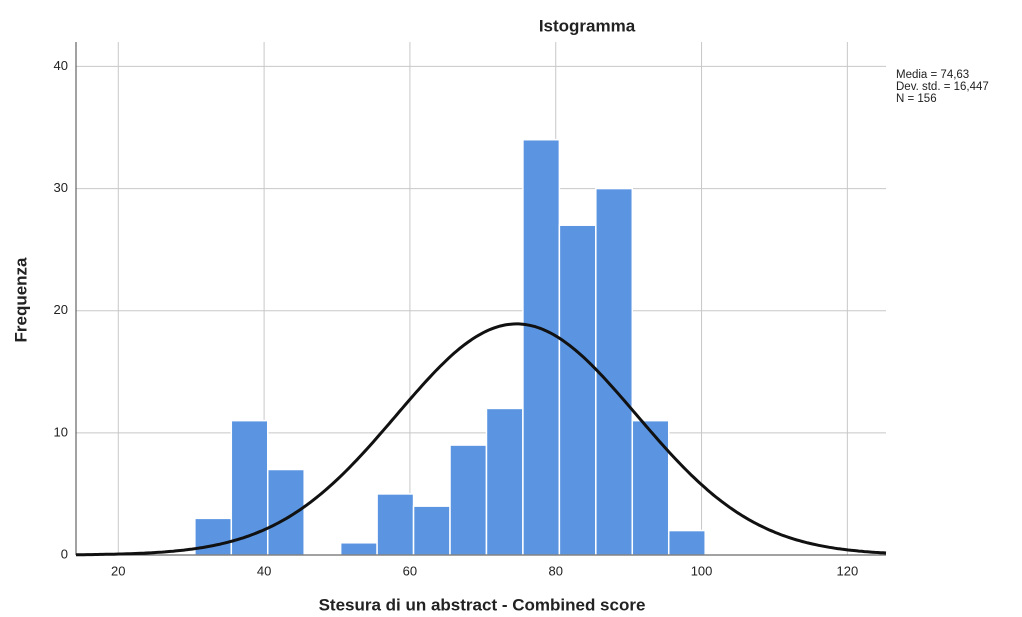  Describe the element at coordinates (61, 187) in the screenshot. I see `y-tick-label: 30` at that location.